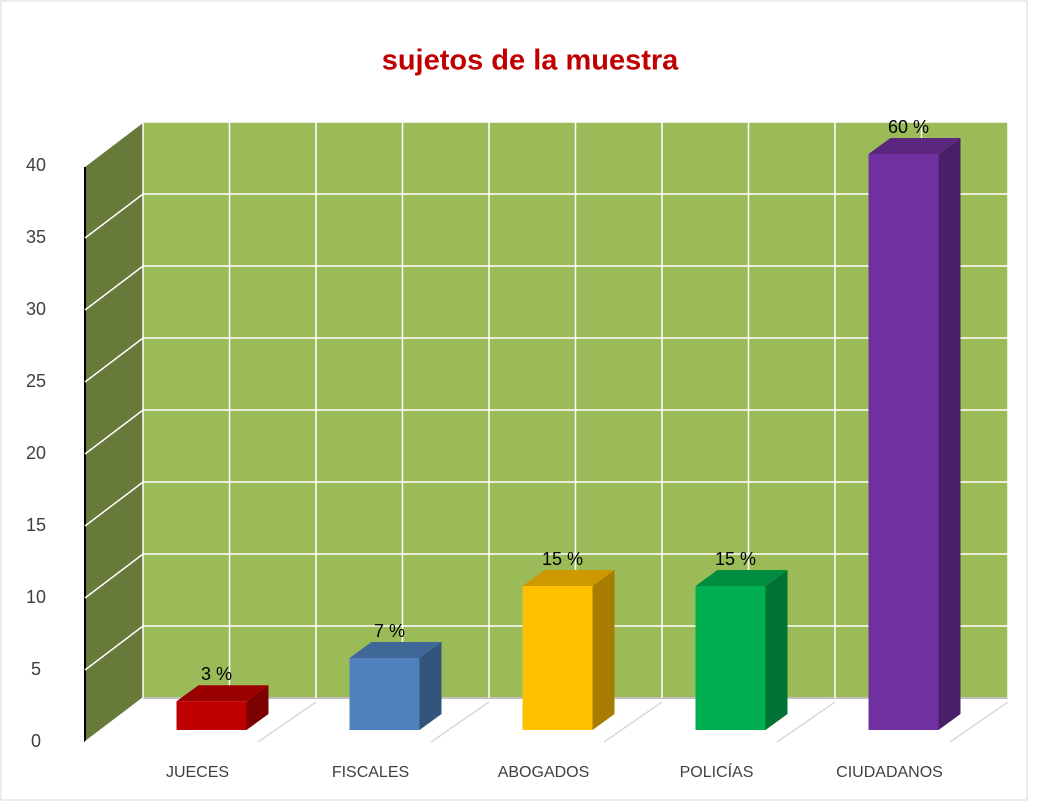  Describe the element at coordinates (197, 772) in the screenshot. I see `x-tick-label: JUECES` at that location.